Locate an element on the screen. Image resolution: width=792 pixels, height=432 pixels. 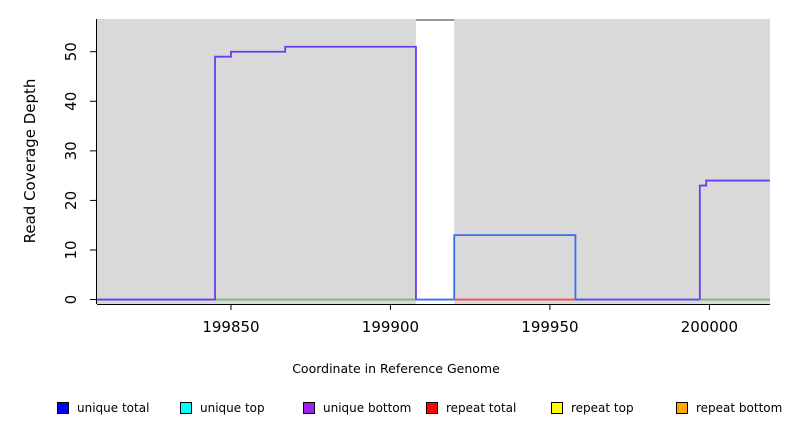
y-tick-label: 0 is located at coordinates (71, 300).